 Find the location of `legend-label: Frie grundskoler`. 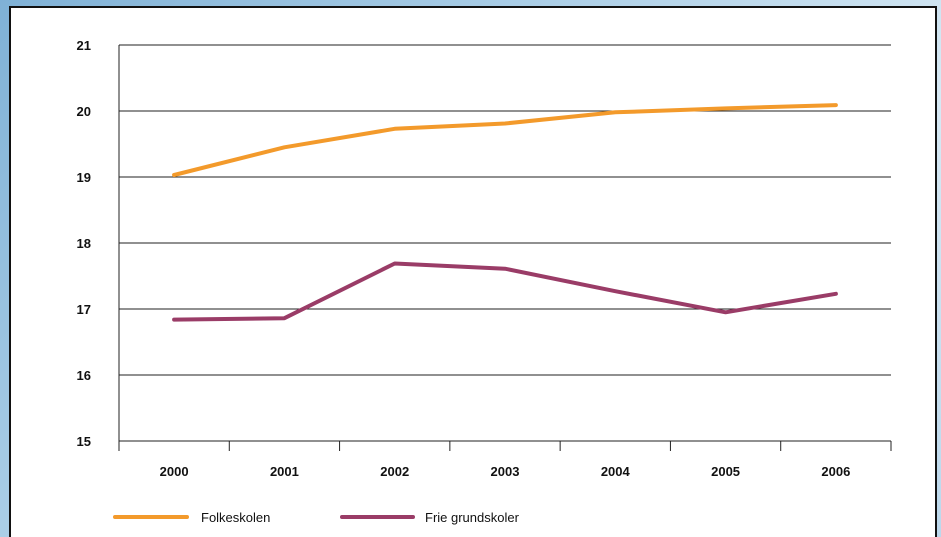

legend-label: Frie grundskoler is located at coordinates (472, 517).